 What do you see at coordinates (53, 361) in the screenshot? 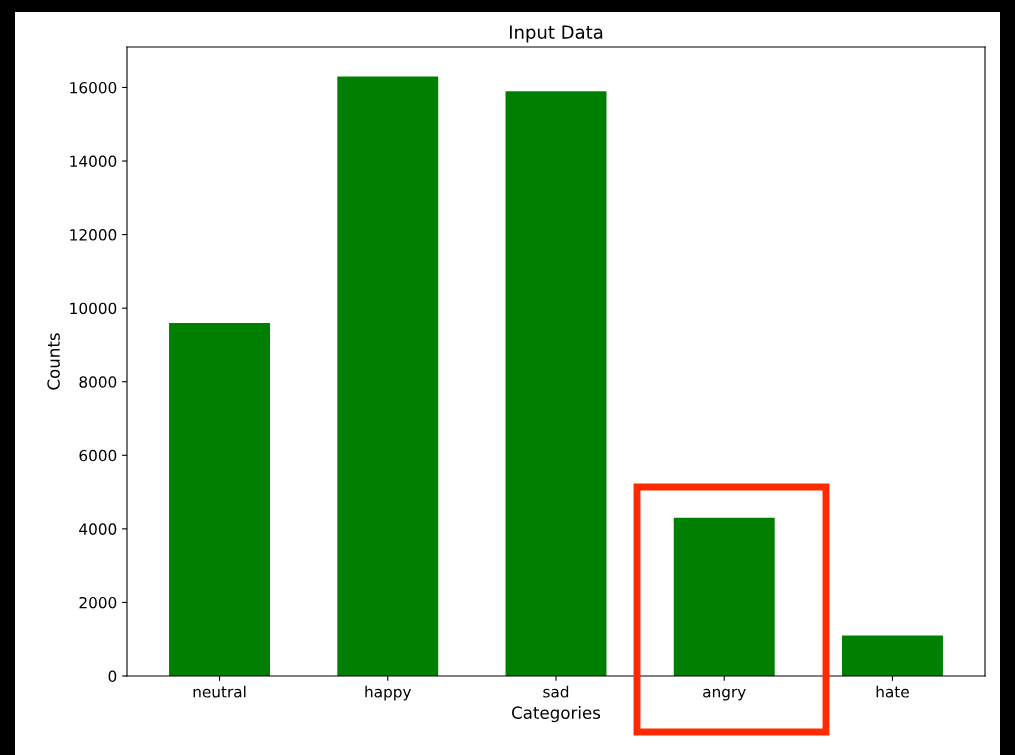
I see `y-axis-title: Counts` at bounding box center [53, 361].